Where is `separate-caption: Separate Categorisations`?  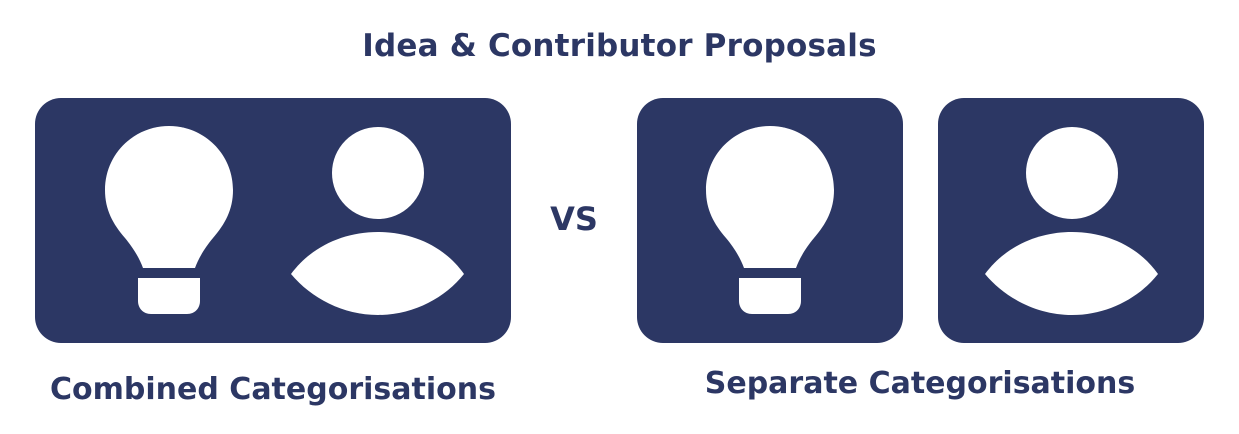 separate-caption: Separate Categorisations is located at coordinates (920, 383).